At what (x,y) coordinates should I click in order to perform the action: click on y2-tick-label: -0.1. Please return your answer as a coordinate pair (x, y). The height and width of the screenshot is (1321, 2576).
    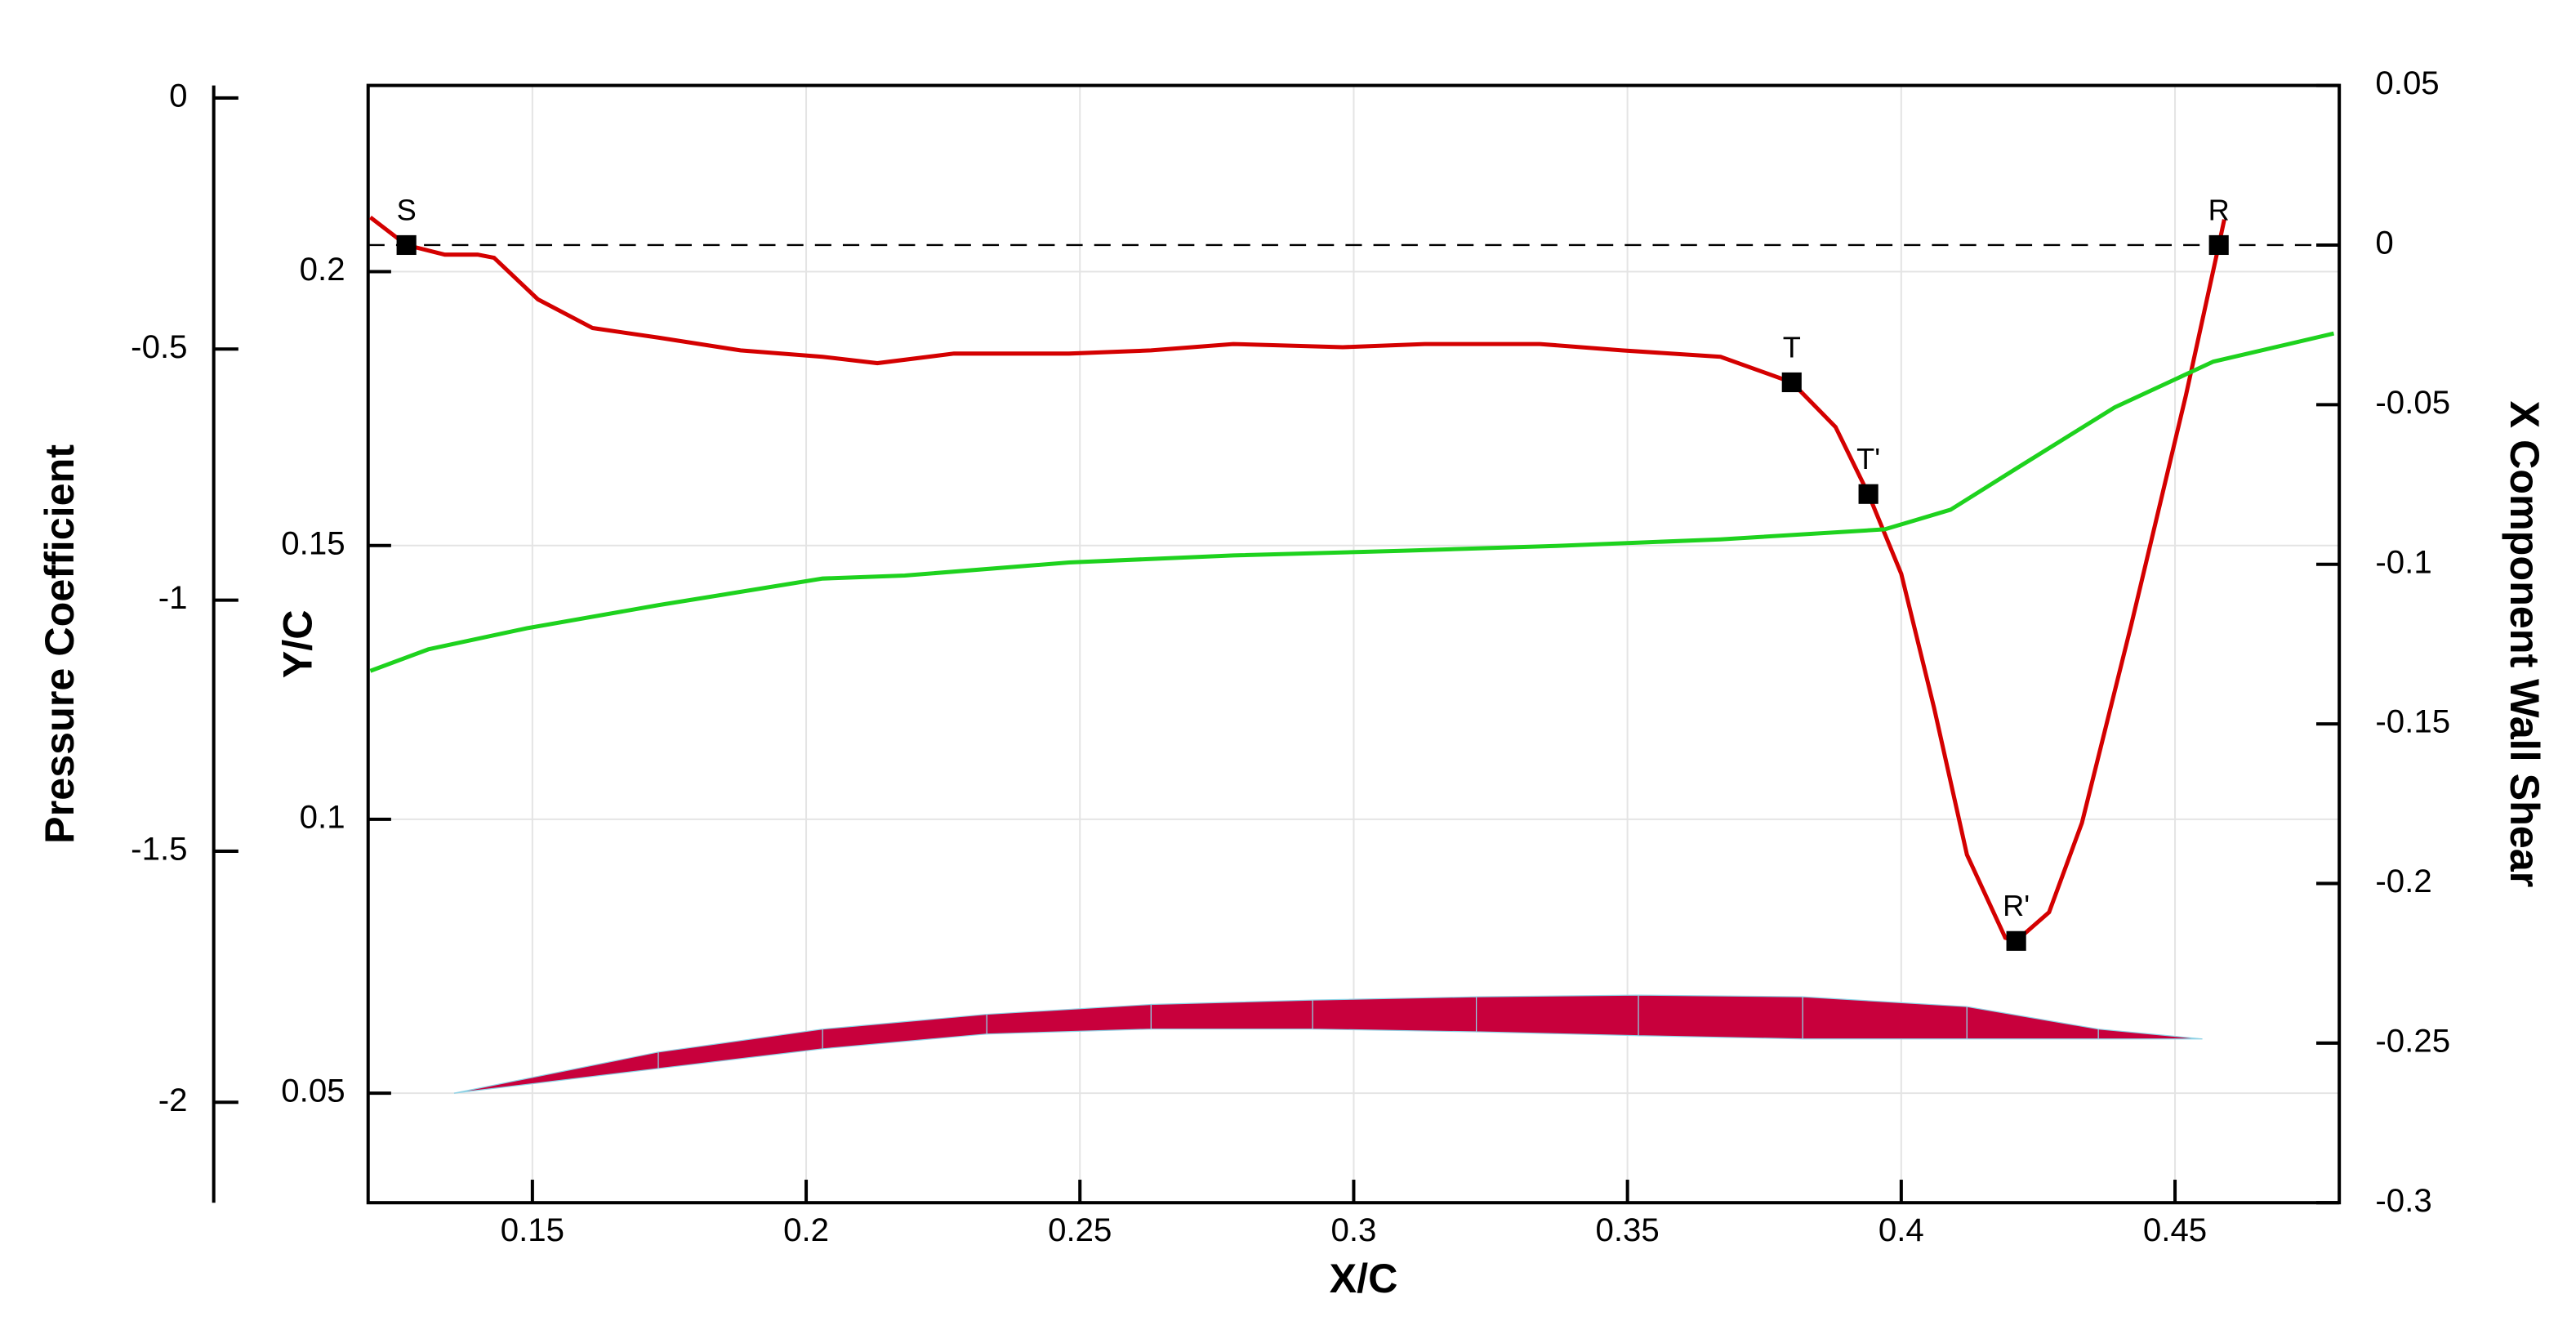
    Looking at the image, I should click on (2403, 561).